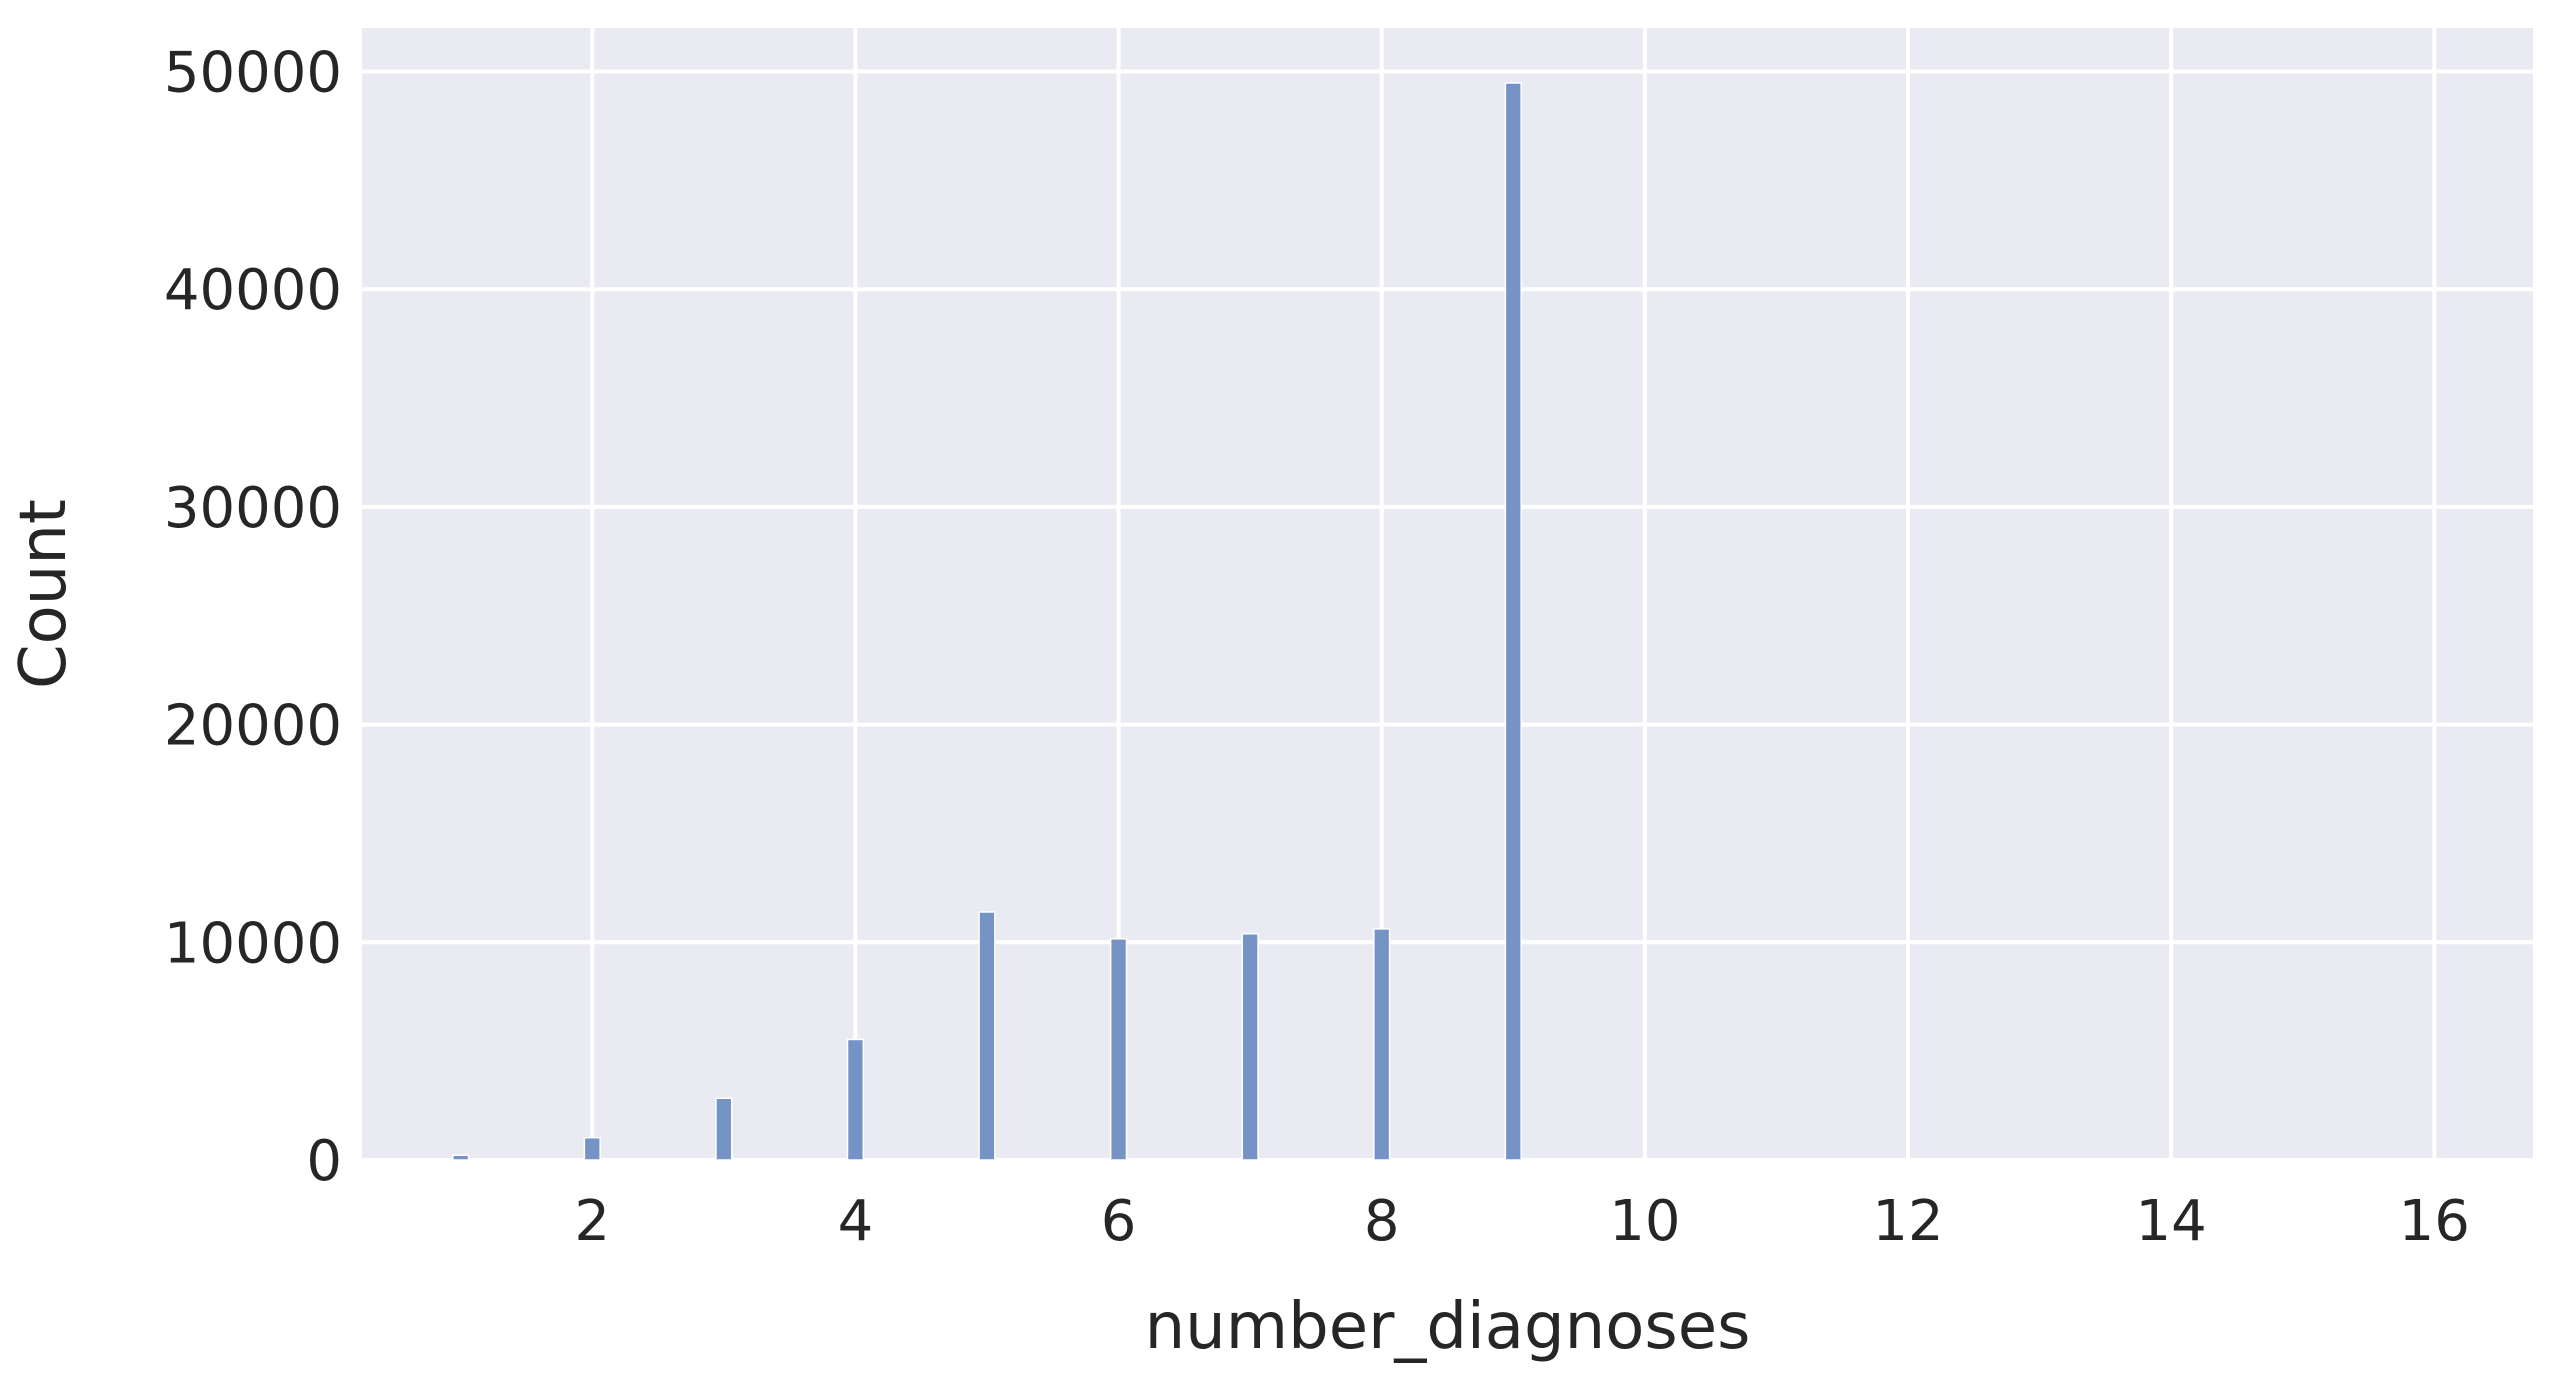 Image resolution: width=2559 pixels, height=1393 pixels. Describe the element at coordinates (1119, 1221) in the screenshot. I see `x-tick-label: 6` at that location.